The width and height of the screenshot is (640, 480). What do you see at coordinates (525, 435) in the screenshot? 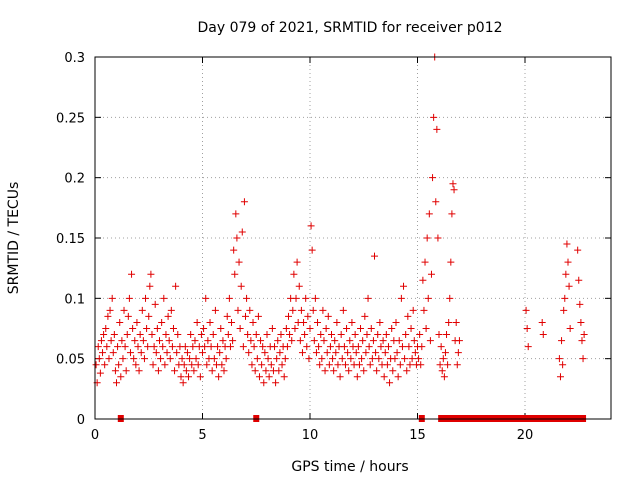
I see `x-tick-label: 20` at bounding box center [525, 435].